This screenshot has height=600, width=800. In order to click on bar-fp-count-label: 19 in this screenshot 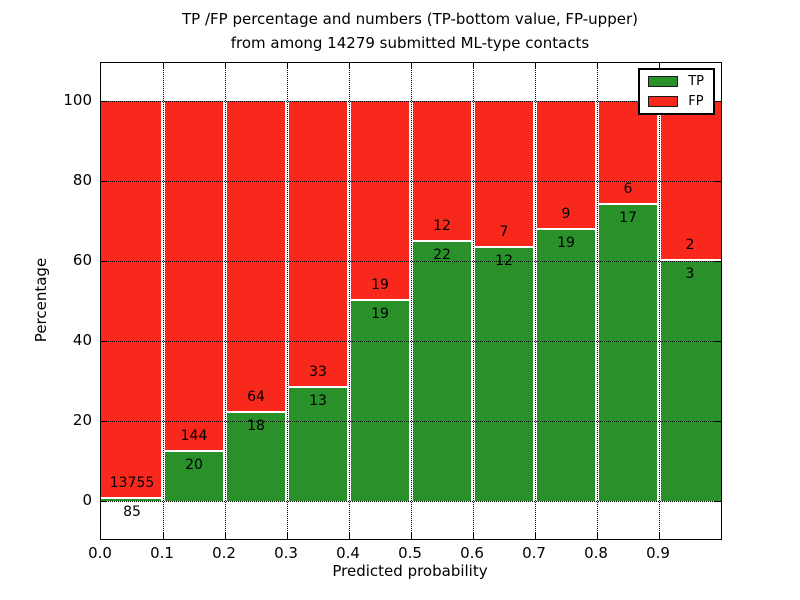, I will do `click(380, 285)`.